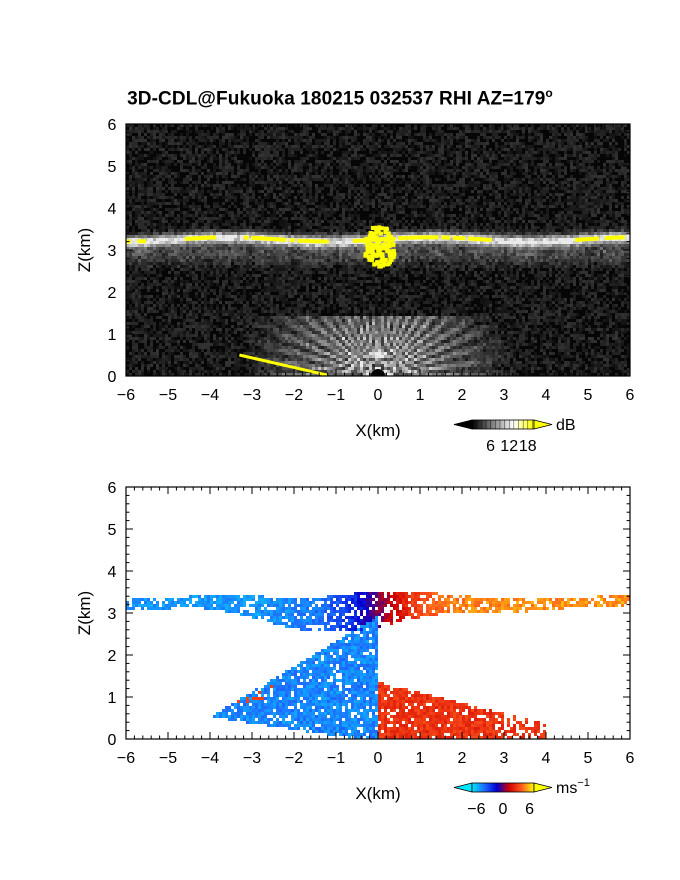  What do you see at coordinates (503, 787) in the screenshot?
I see `colorbar-ramp` at bounding box center [503, 787].